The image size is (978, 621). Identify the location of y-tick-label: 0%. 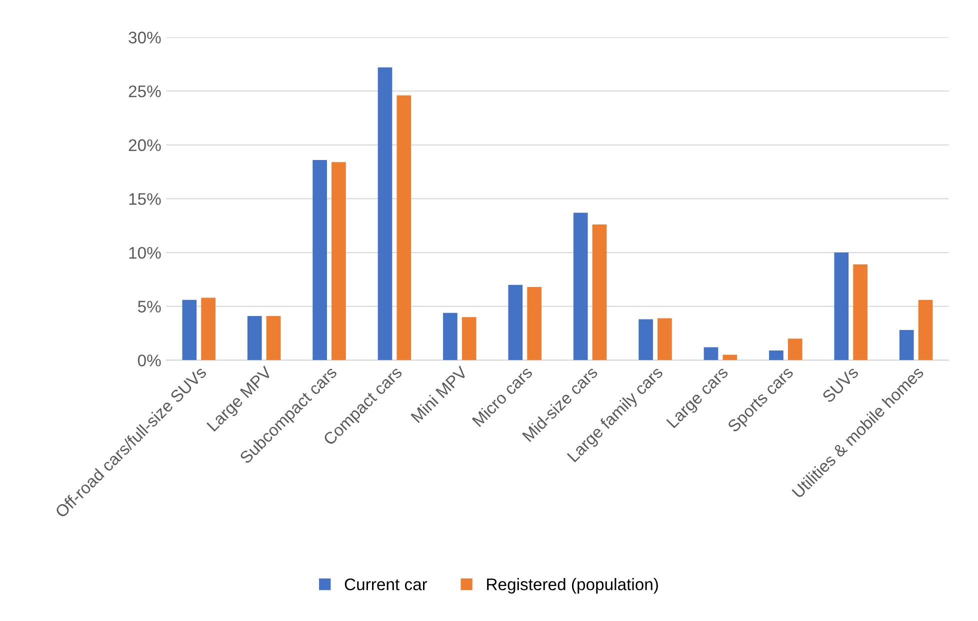
(149, 360).